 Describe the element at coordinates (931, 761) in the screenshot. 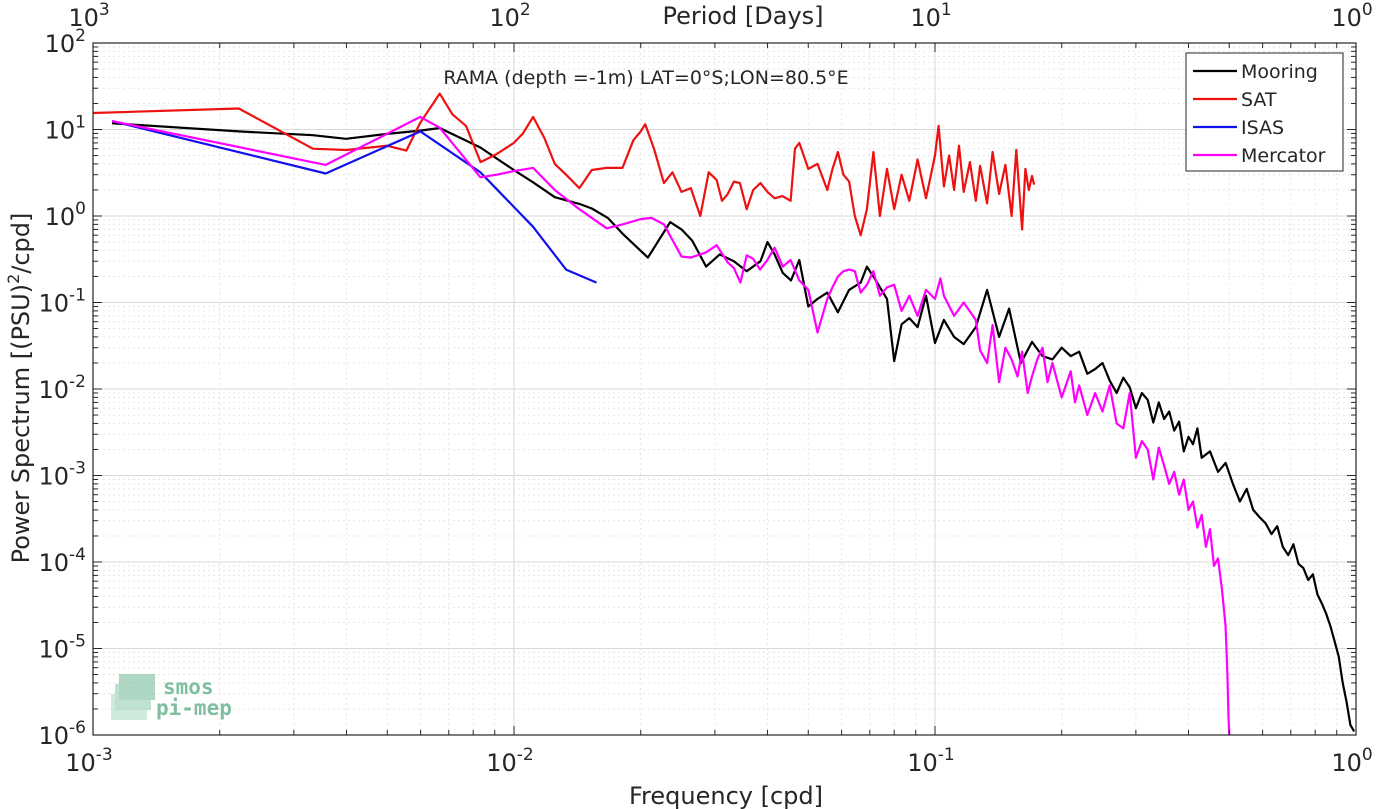

I see `x-tick-label: 10⁻¹` at that location.